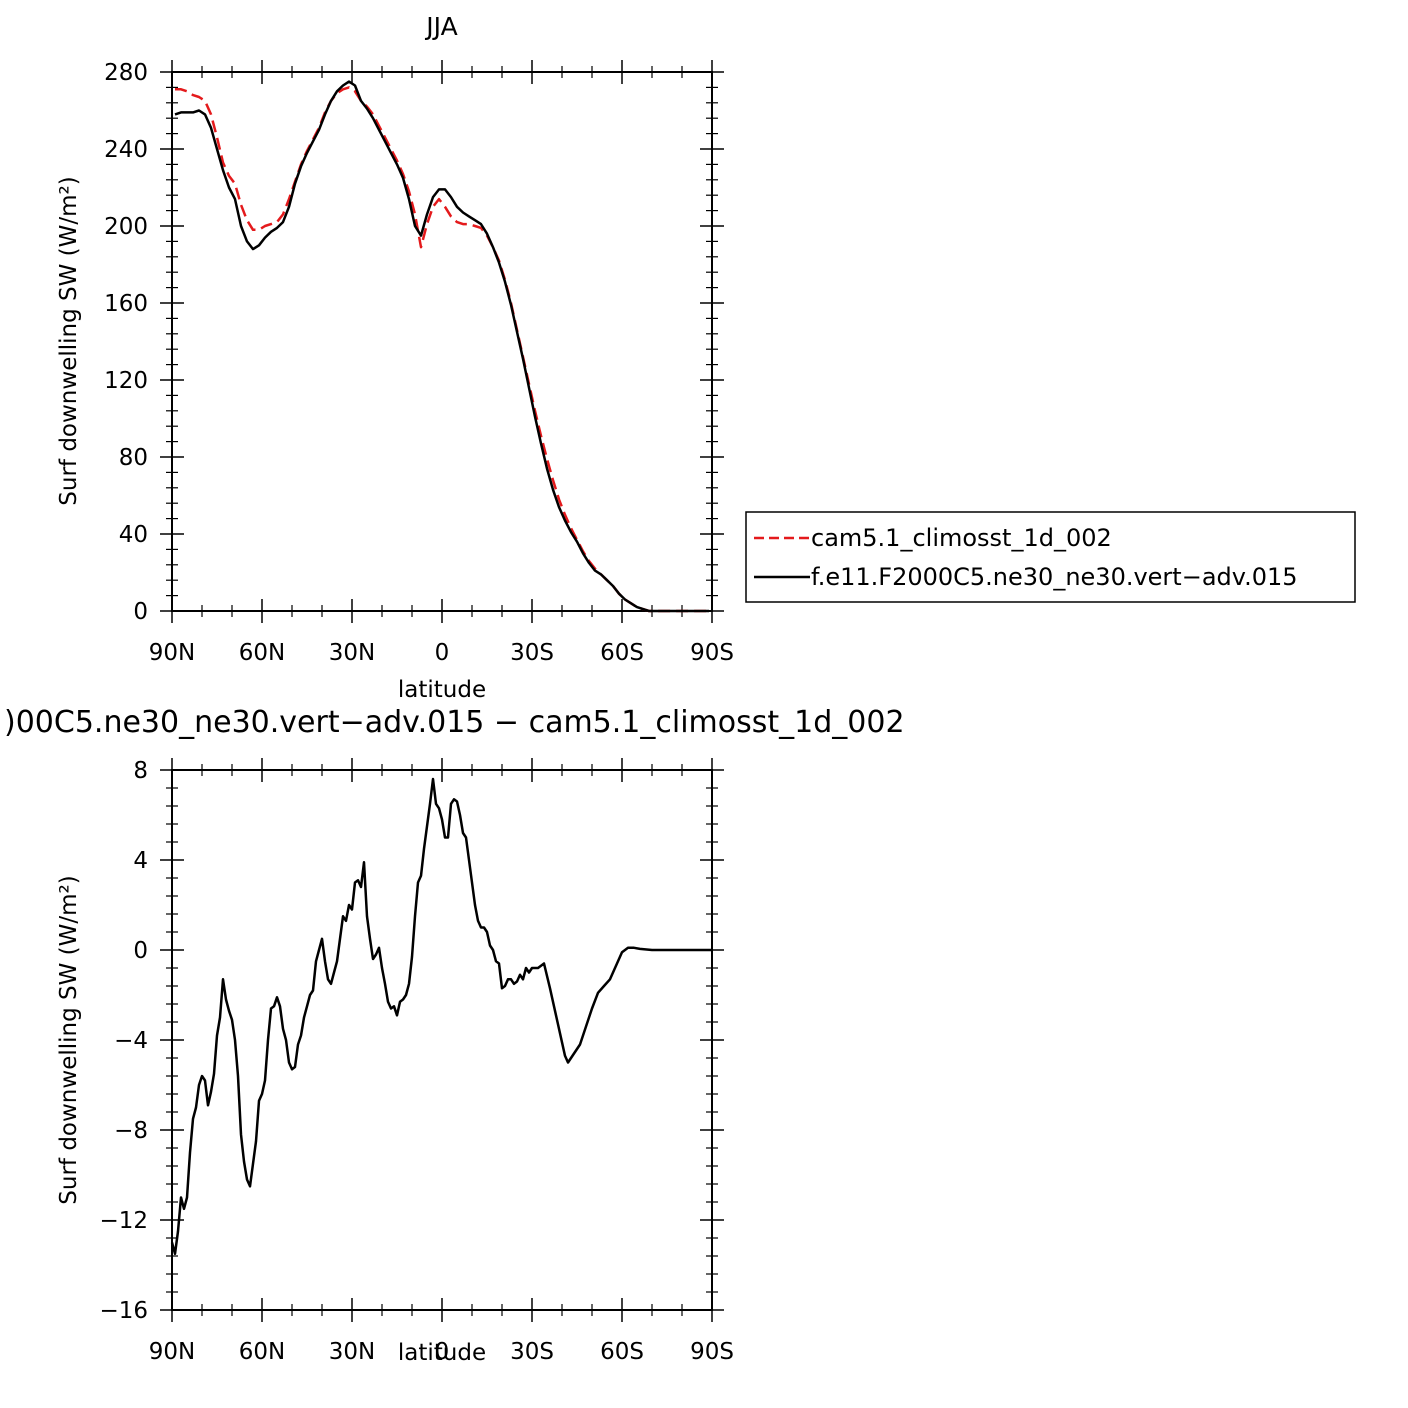 The width and height of the screenshot is (1408, 1408). I want to click on top-x-tick-label: 60N, so click(262, 653).